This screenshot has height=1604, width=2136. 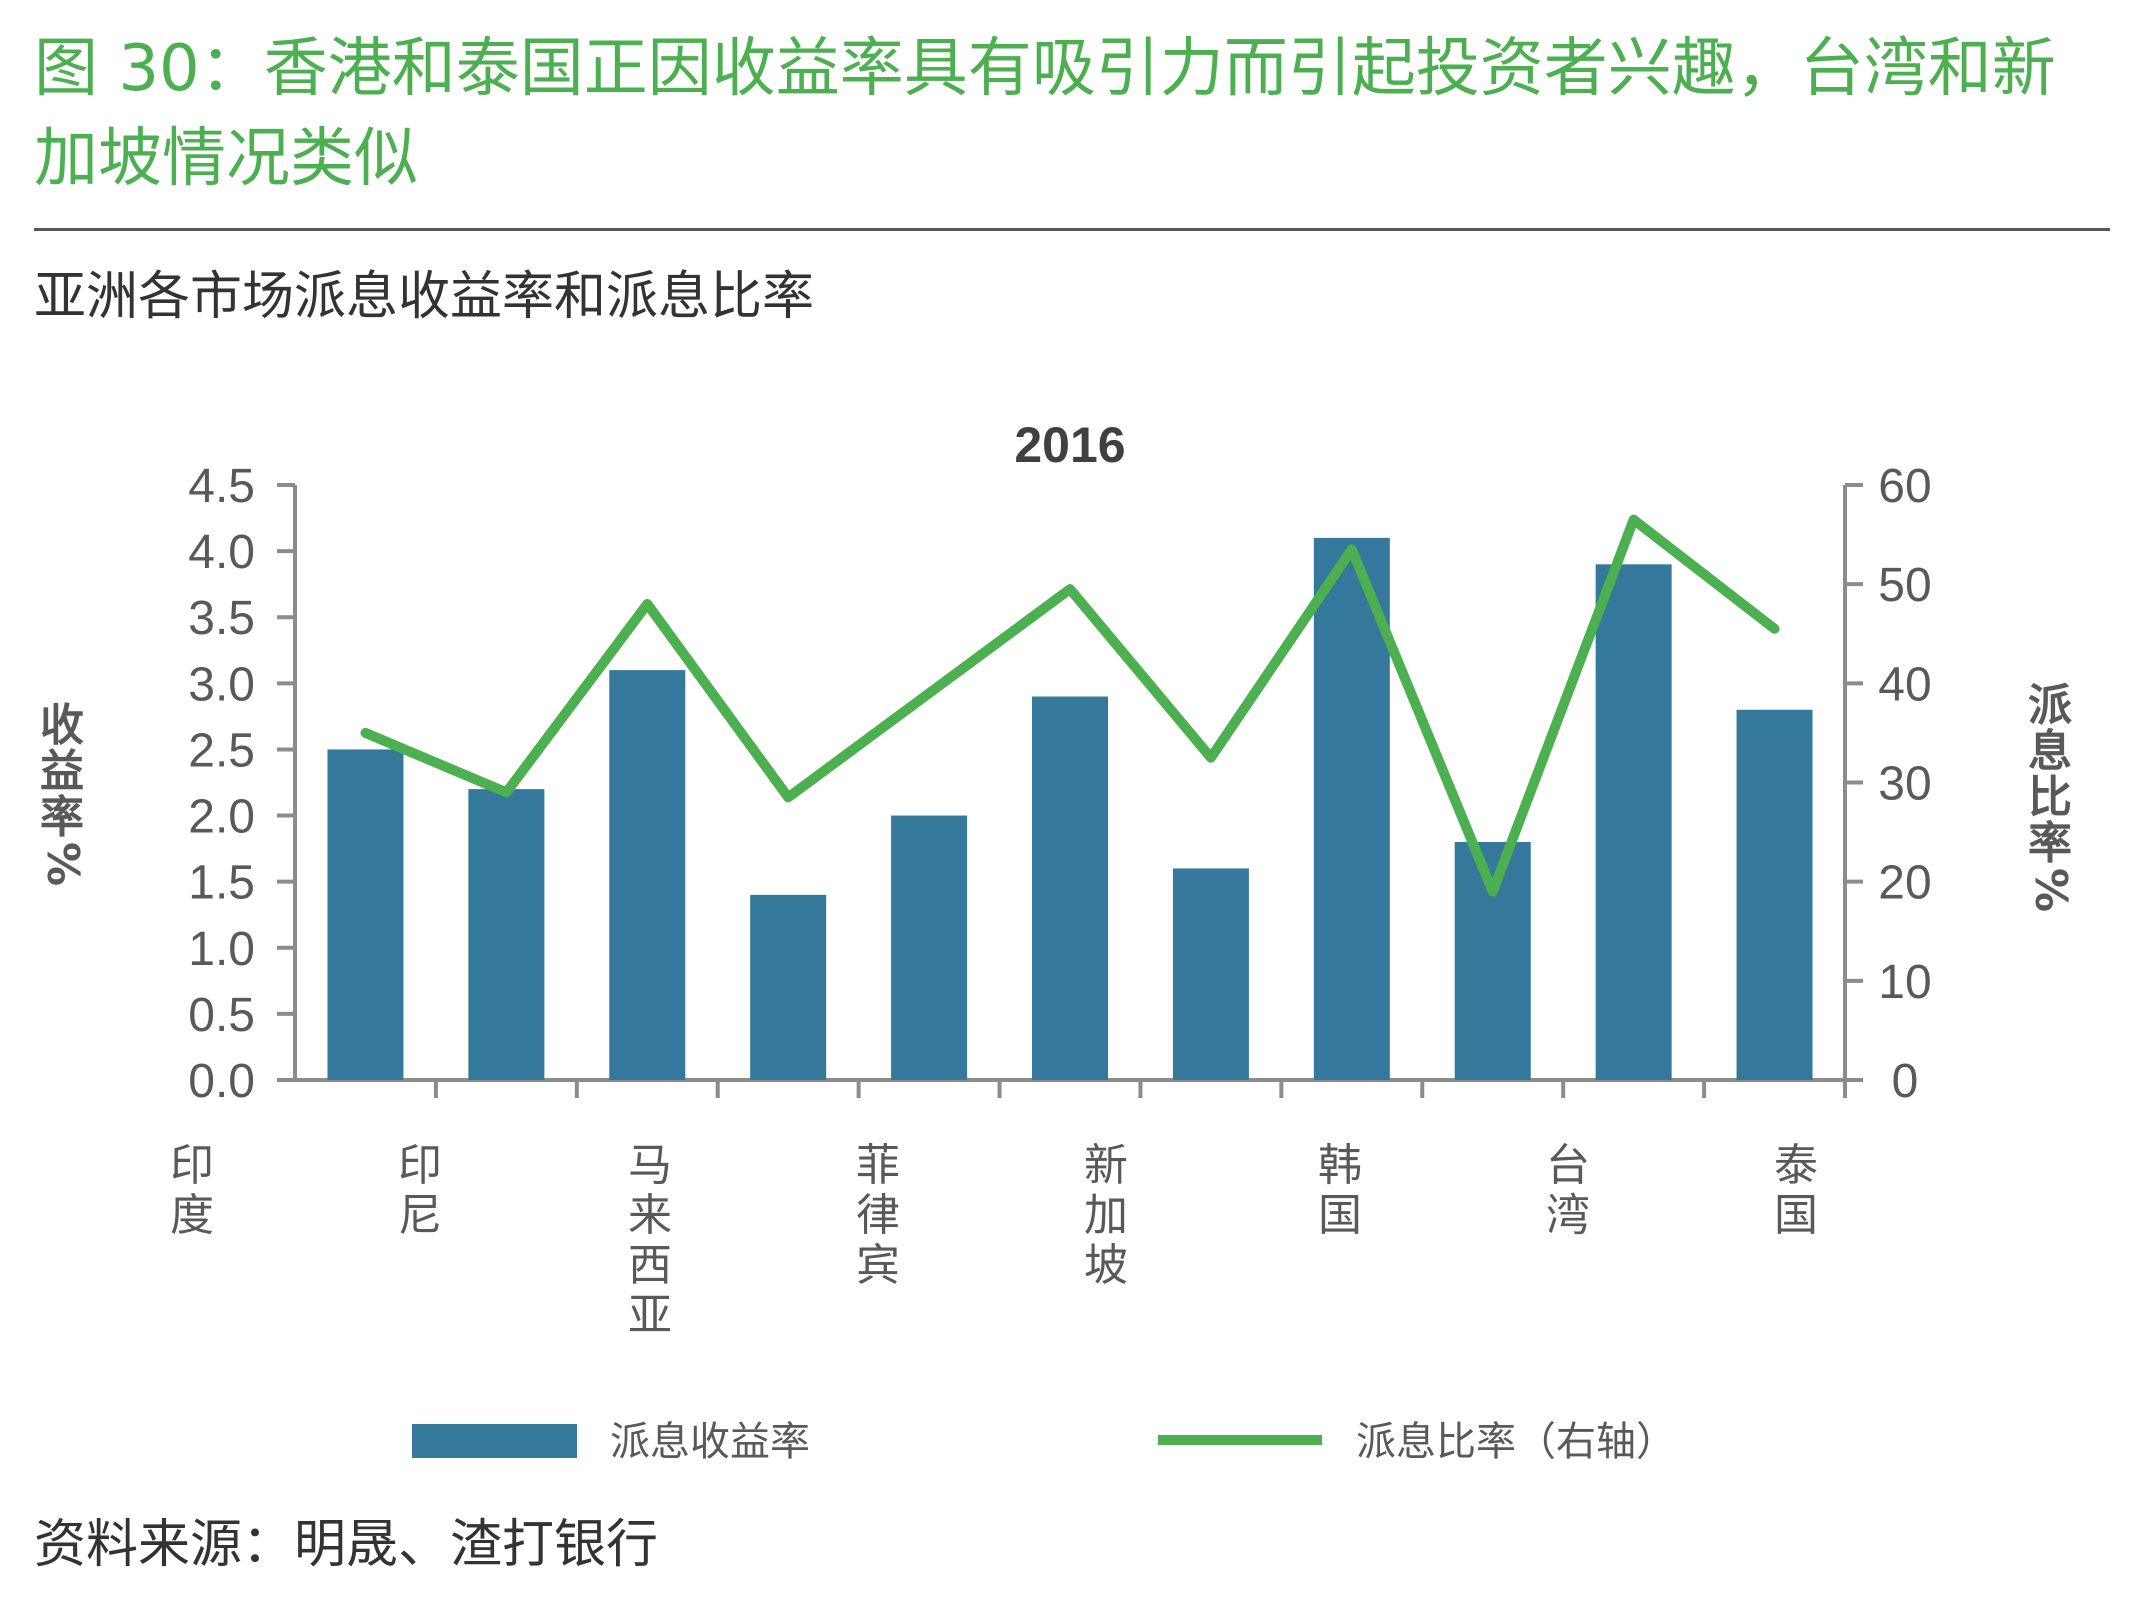 What do you see at coordinates (1904, 585) in the screenshot?
I see `right-tick-label: 50` at bounding box center [1904, 585].